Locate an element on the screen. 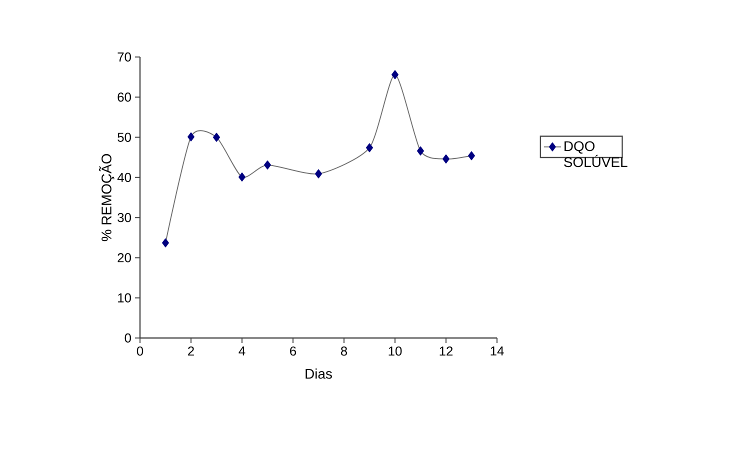 The image size is (742, 468). y-tick-label: 60 is located at coordinates (124, 97).